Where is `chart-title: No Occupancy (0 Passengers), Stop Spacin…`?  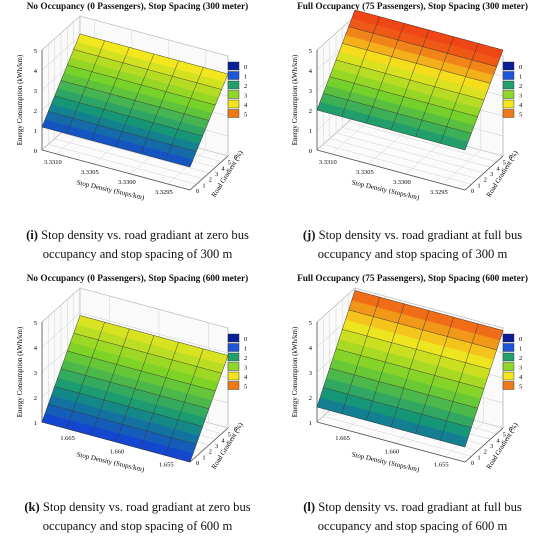 chart-title: No Occupancy (0 Passengers), Stop Spacin… is located at coordinates (137, 279).